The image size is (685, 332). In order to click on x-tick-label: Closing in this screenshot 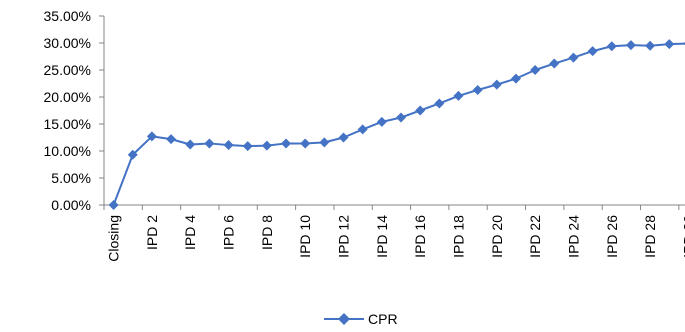, I will do `click(114, 238)`.